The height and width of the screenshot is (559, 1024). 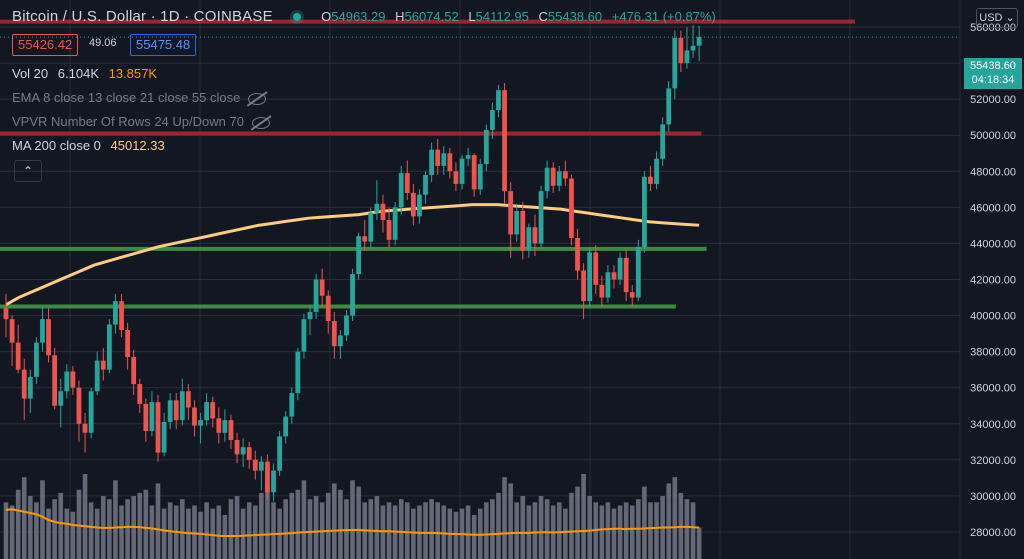 What do you see at coordinates (45, 45) in the screenshot?
I see `sell-price-button: 55426.42` at bounding box center [45, 45].